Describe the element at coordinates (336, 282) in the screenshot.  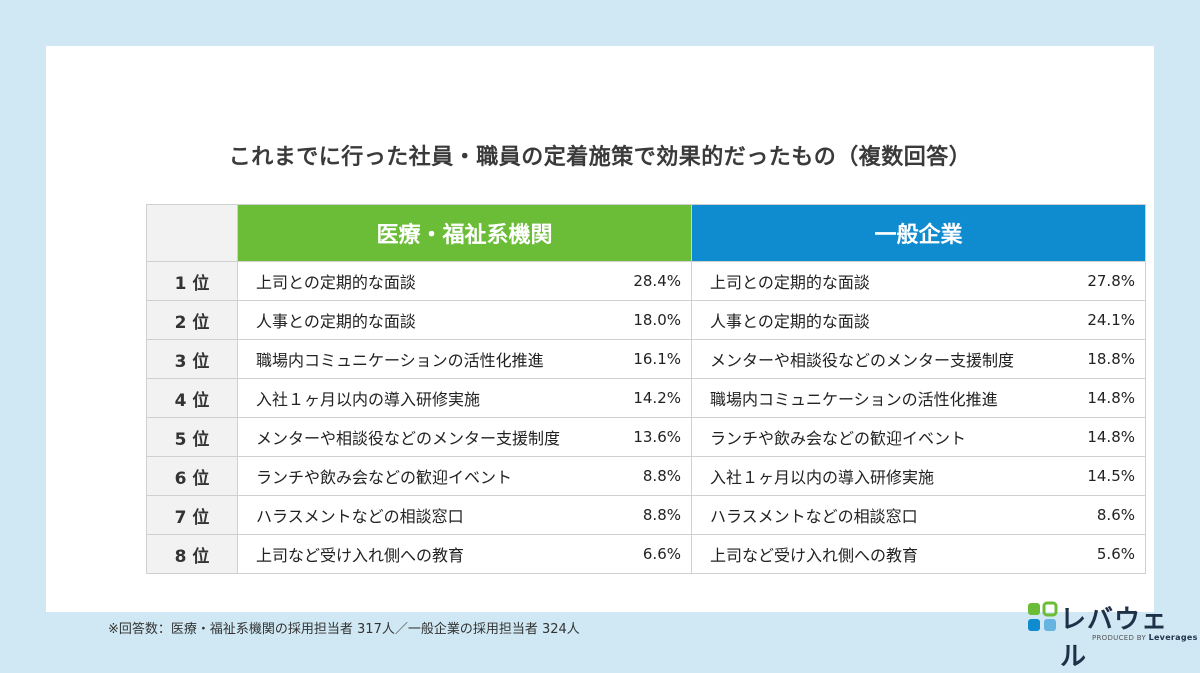
I see `medical-measure-label: 上司との定期的な面談` at that location.